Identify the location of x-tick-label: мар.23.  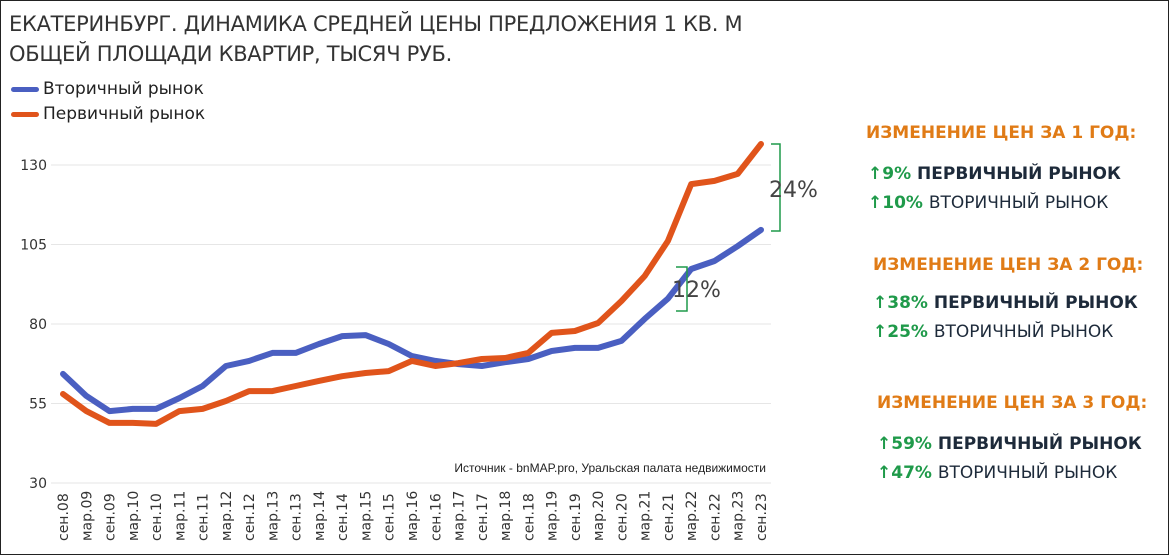
(739, 516).